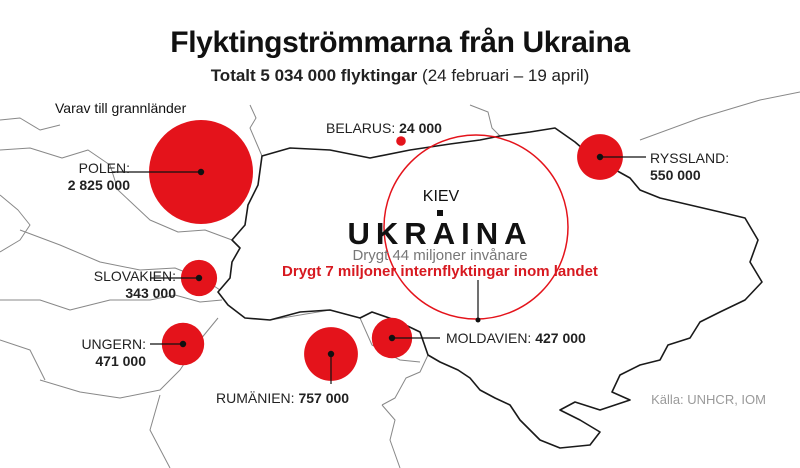  What do you see at coordinates (160, 431) in the screenshot?
I see `border-romania` at bounding box center [160, 431].